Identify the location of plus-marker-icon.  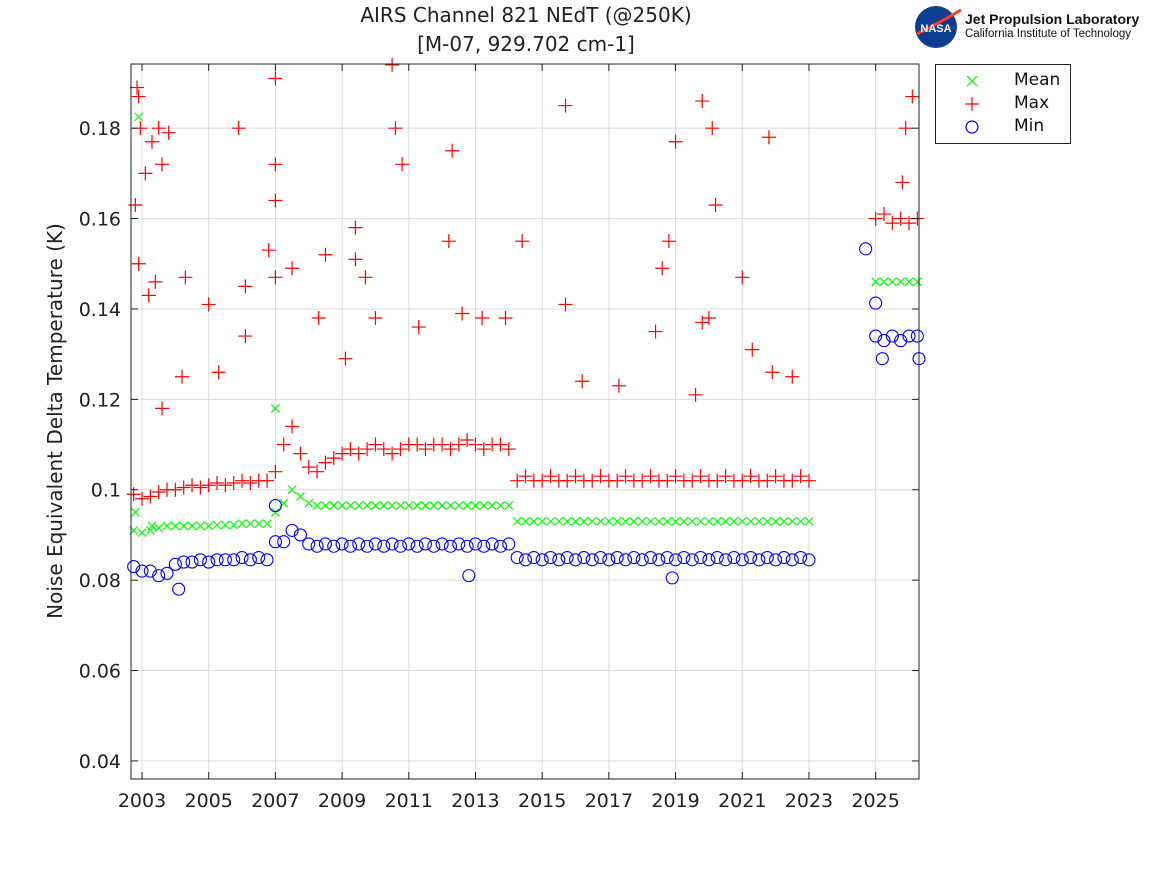
(972, 104).